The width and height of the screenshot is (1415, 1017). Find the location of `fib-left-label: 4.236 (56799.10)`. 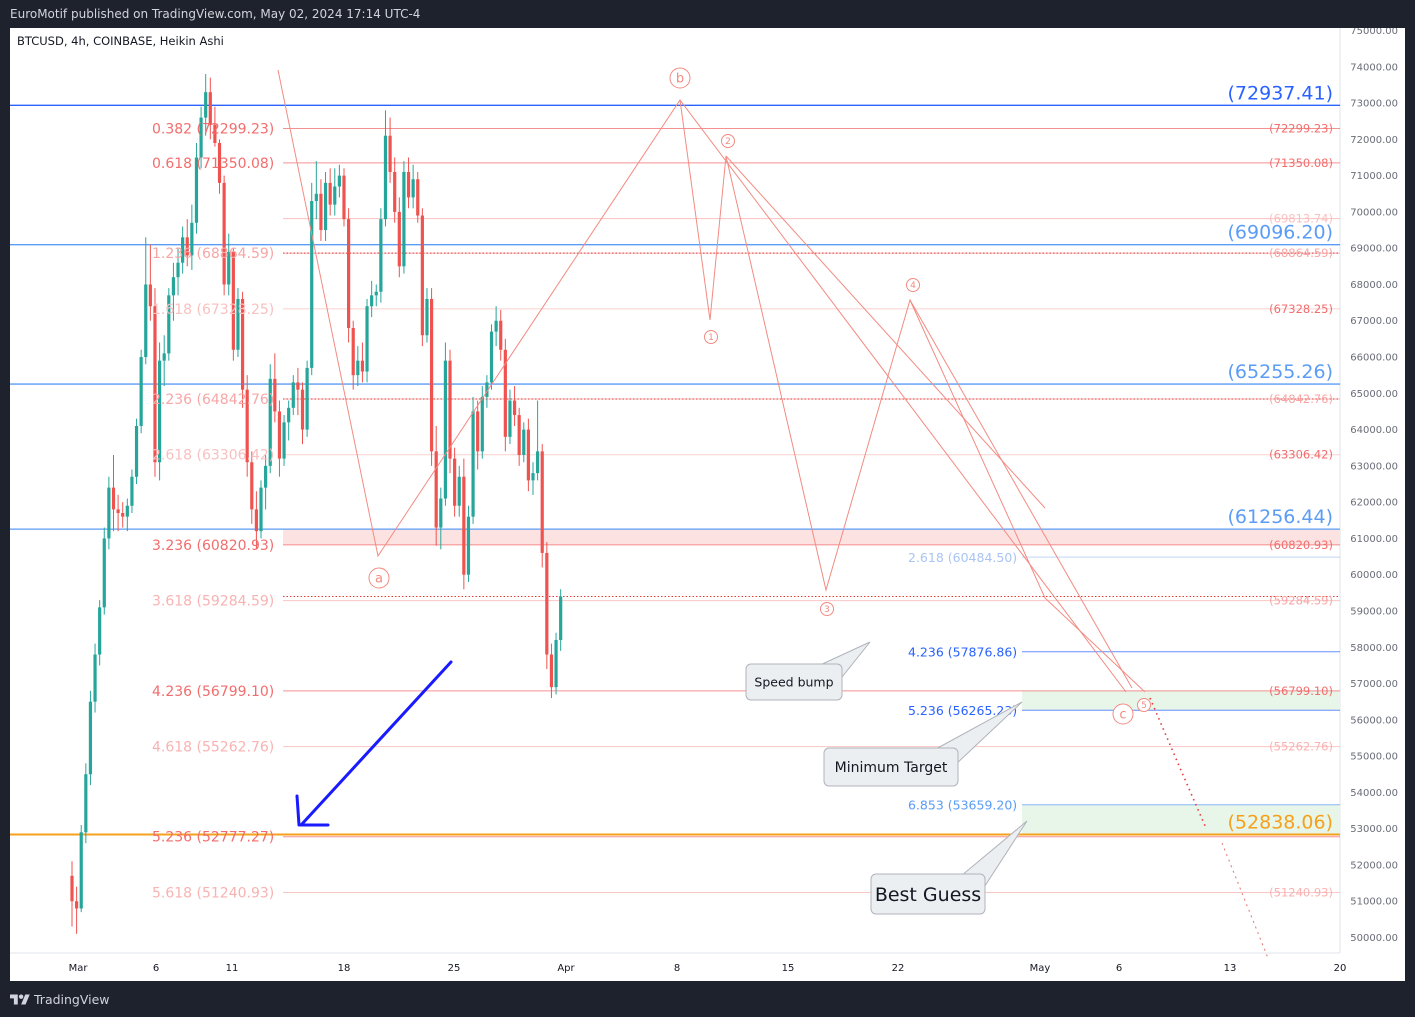

fib-left-label: 4.236 (56799.10) is located at coordinates (213, 692).